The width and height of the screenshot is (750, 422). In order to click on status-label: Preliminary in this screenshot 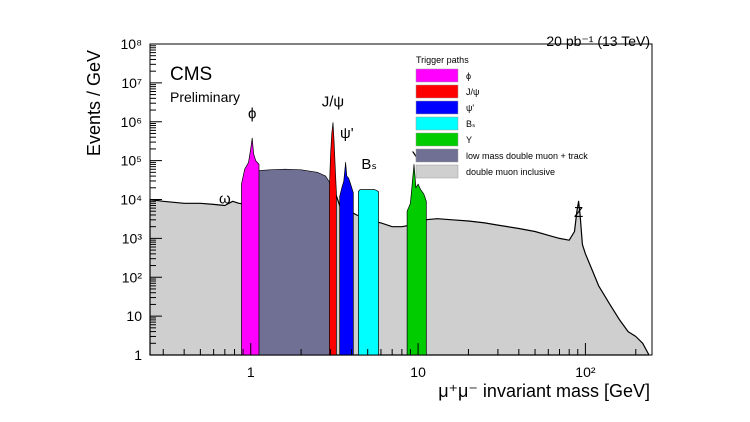, I will do `click(205, 97)`.